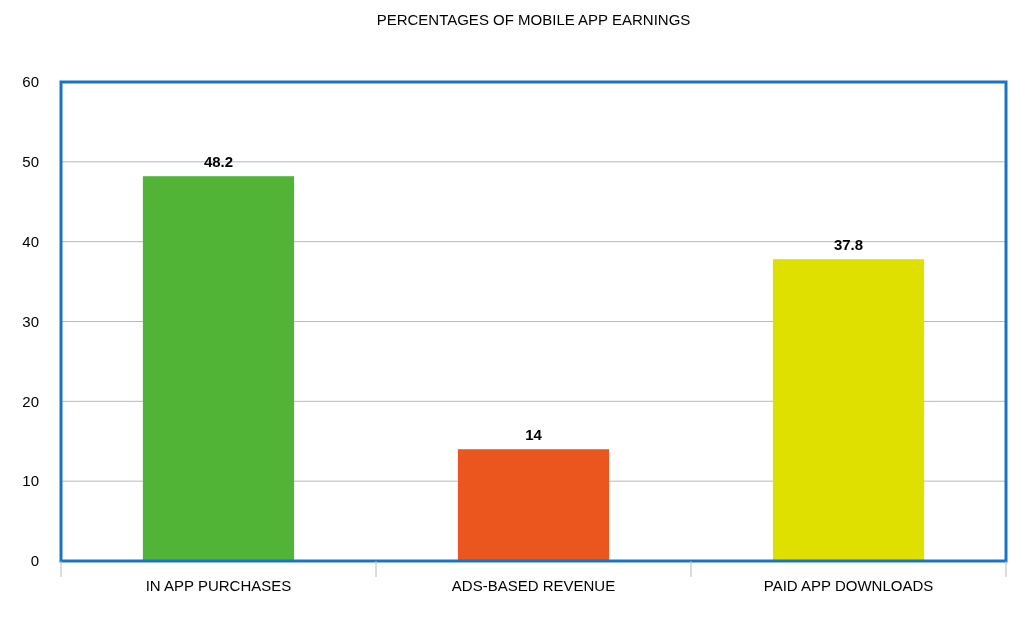 Image resolution: width=1024 pixels, height=618 pixels. I want to click on y-tick-label: 10, so click(30, 481).